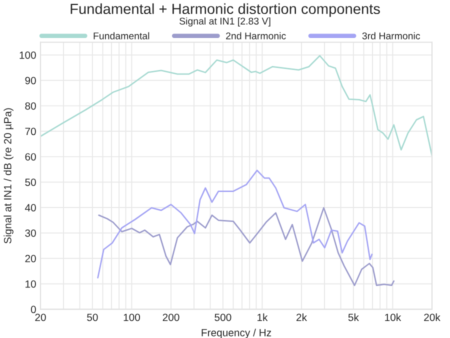  What do you see at coordinates (391, 36) in the screenshot?
I see `legend-label: 3rd Harmonic` at bounding box center [391, 36].